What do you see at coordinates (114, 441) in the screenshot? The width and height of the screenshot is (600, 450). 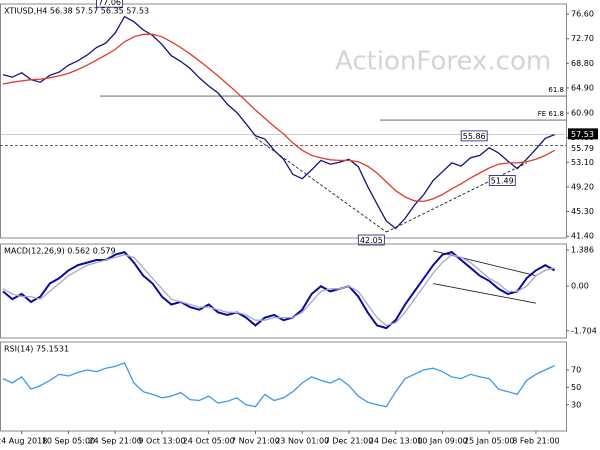 I see `x-tick-label: 24 Sep 21:00` at bounding box center [114, 441].